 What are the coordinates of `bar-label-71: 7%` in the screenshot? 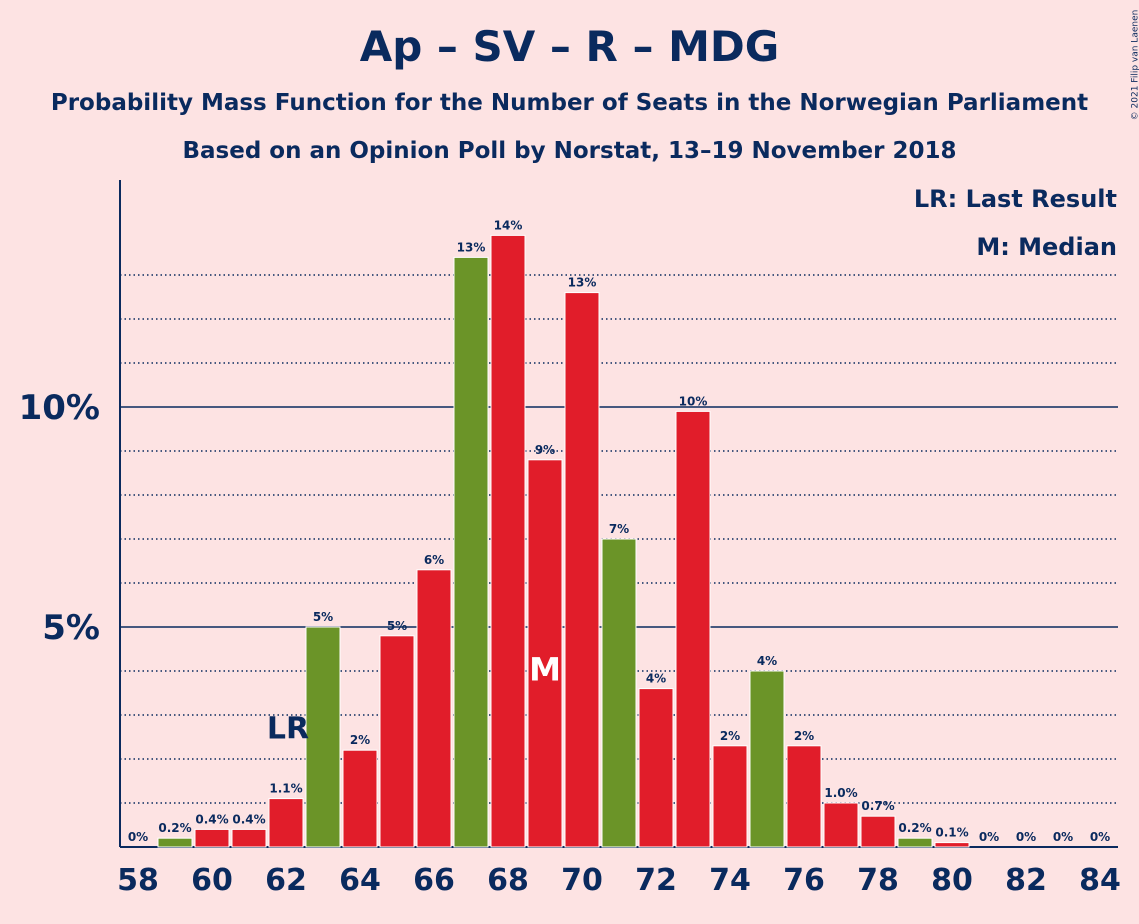 It's located at (619, 529).